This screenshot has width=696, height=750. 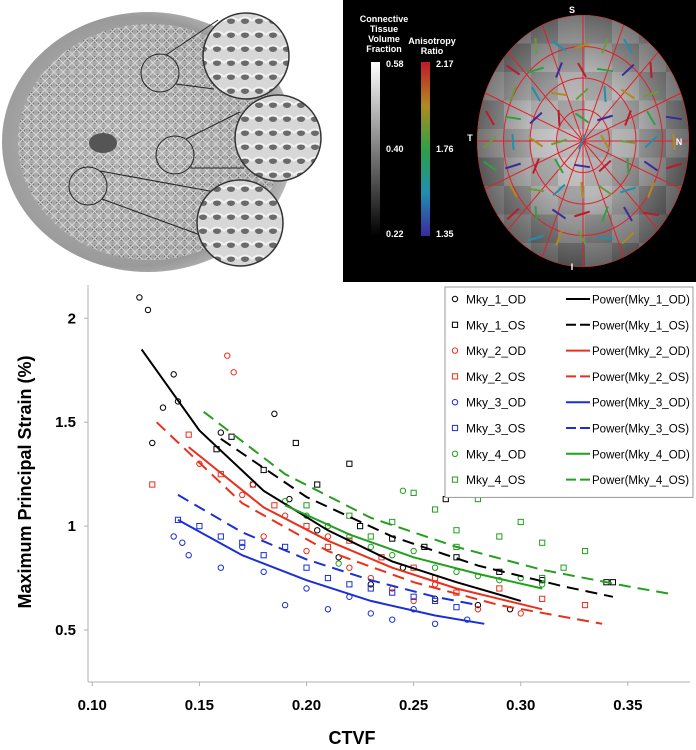 I want to click on legend-label: Power(Mky_3_OS), so click(x=640, y=430).